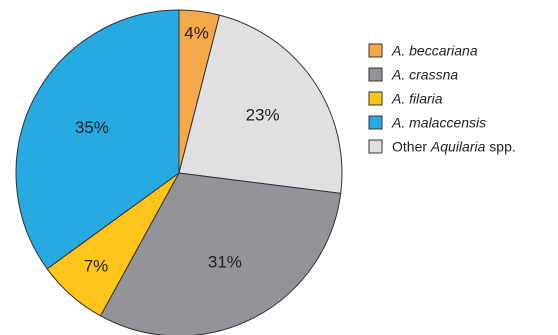  Describe the element at coordinates (438, 122) in the screenshot. I see `legend-label-a-malaccensis: A. malaccensis` at that location.